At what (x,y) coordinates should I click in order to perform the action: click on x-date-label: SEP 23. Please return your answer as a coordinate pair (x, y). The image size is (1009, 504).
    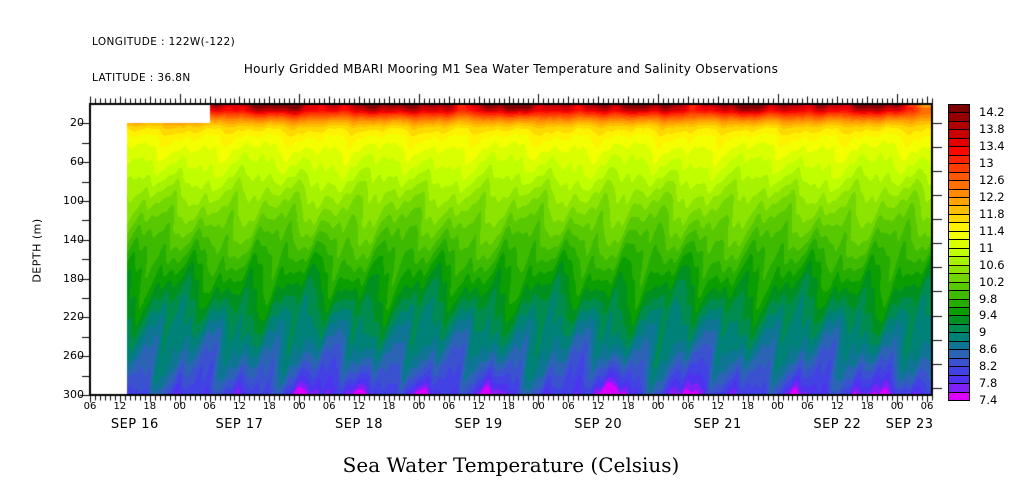
    Looking at the image, I should click on (909, 424).